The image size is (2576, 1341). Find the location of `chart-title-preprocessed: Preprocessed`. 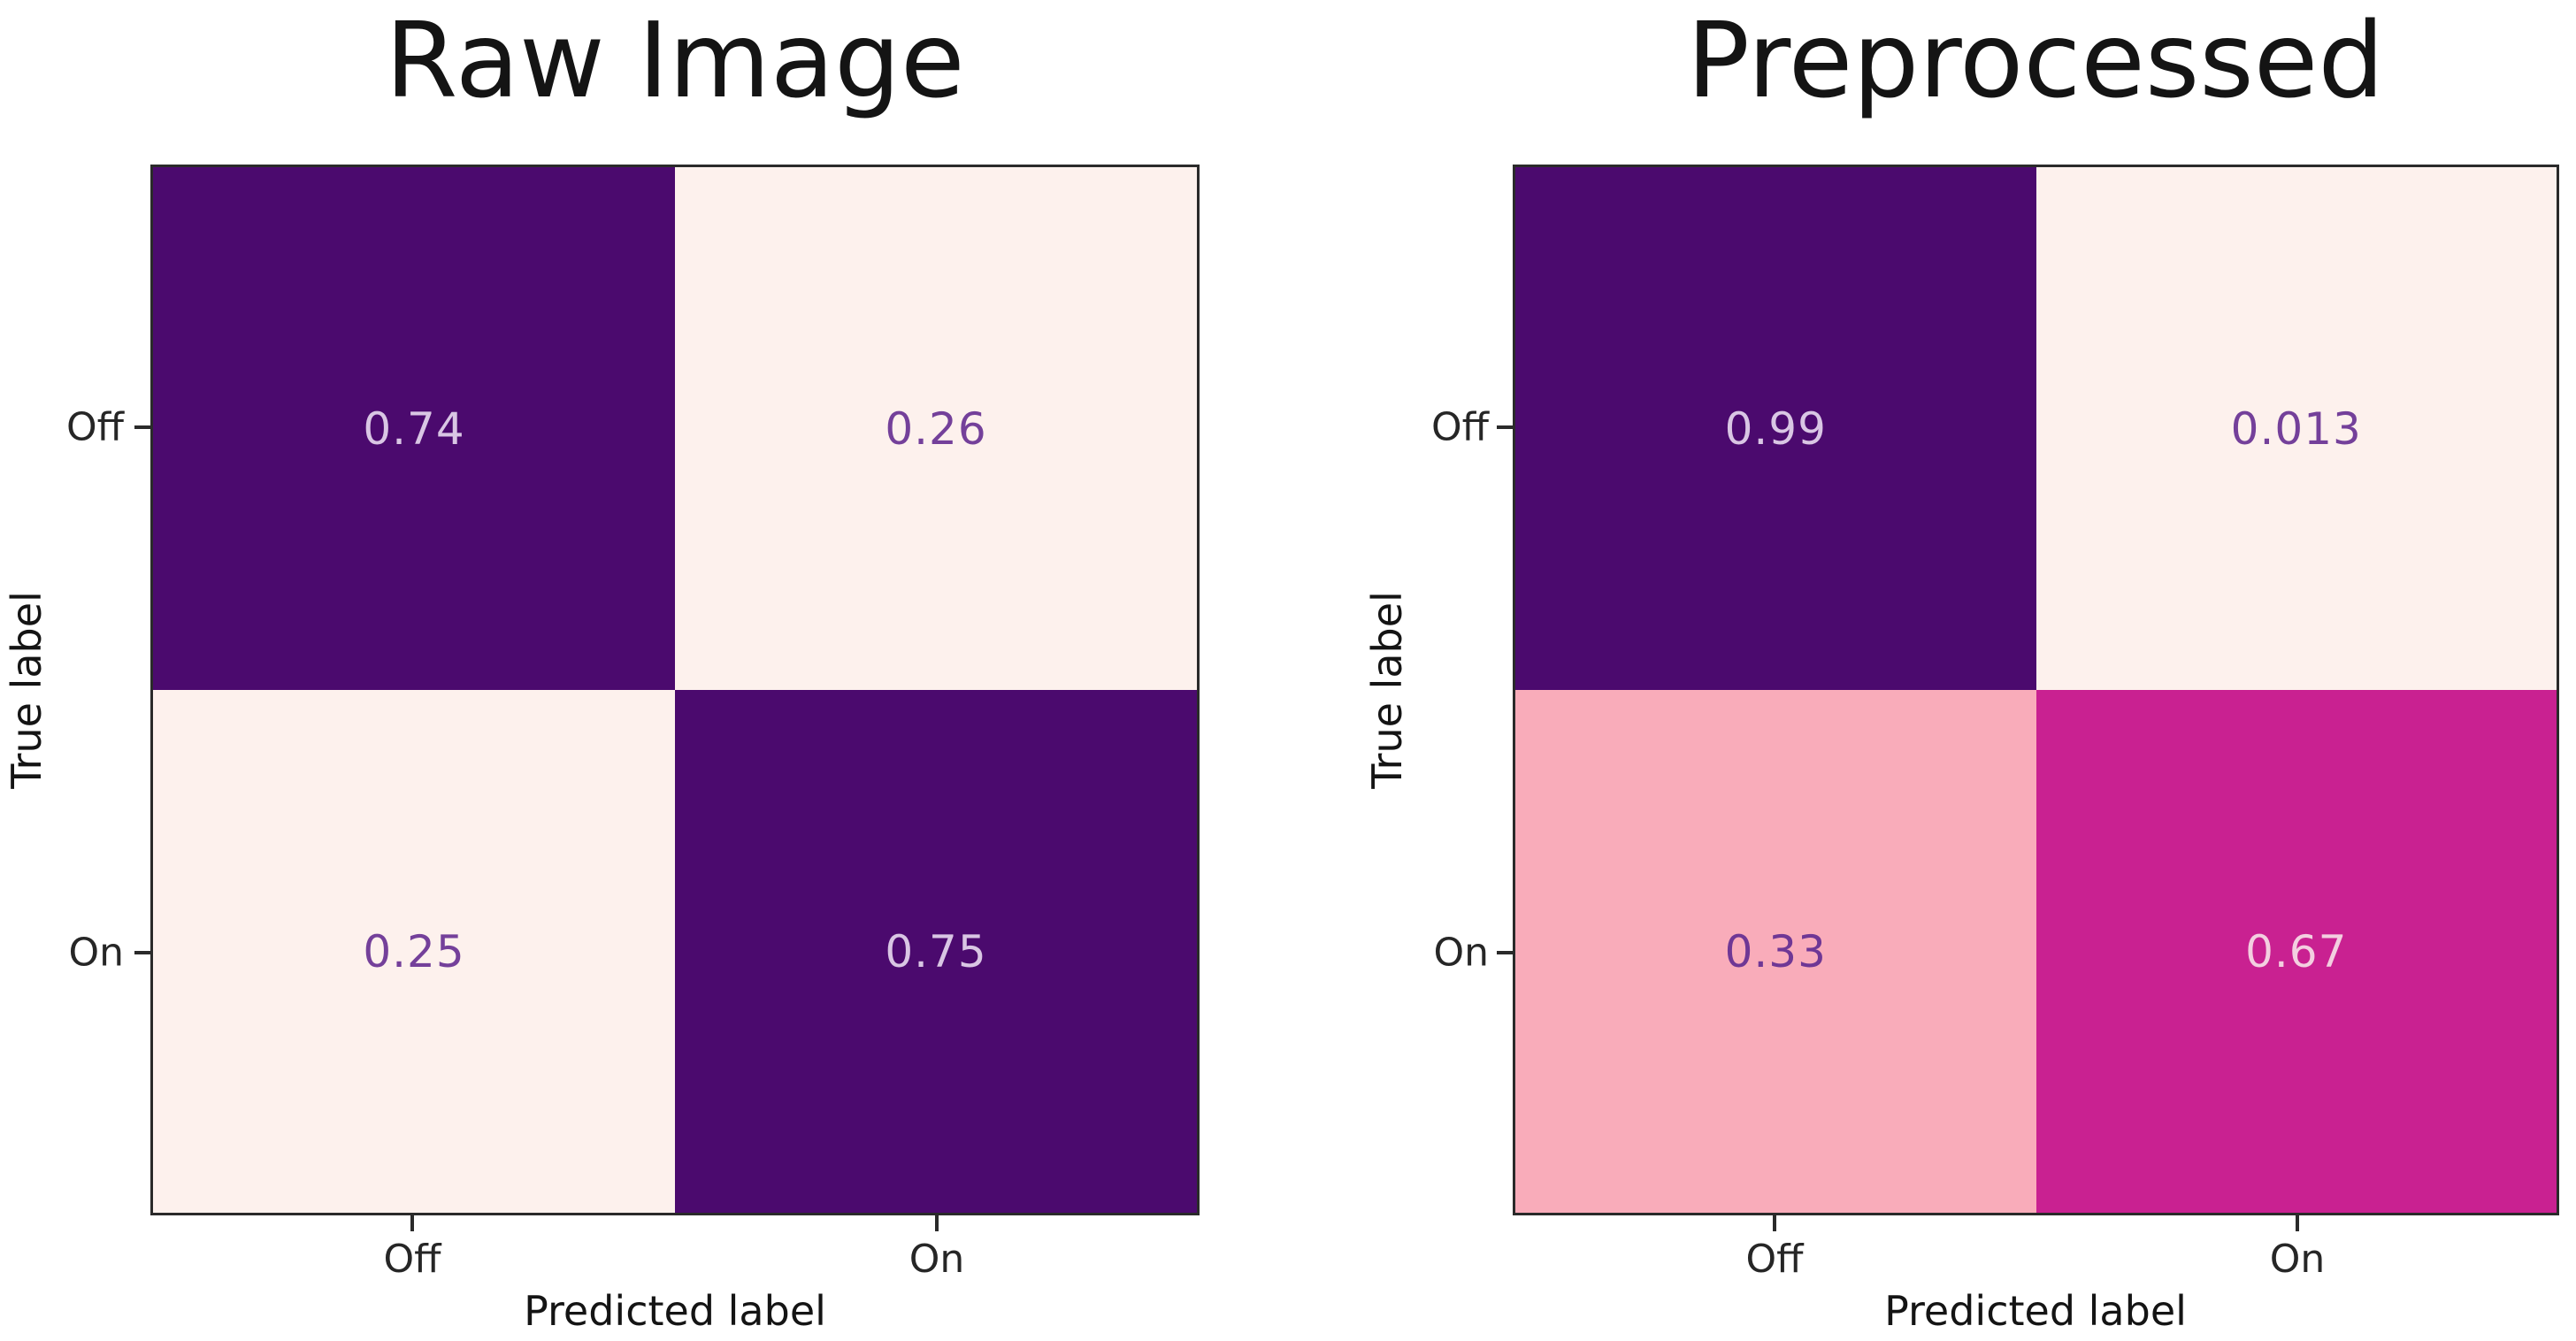

chart-title-preprocessed: Preprocessed is located at coordinates (2035, 61).